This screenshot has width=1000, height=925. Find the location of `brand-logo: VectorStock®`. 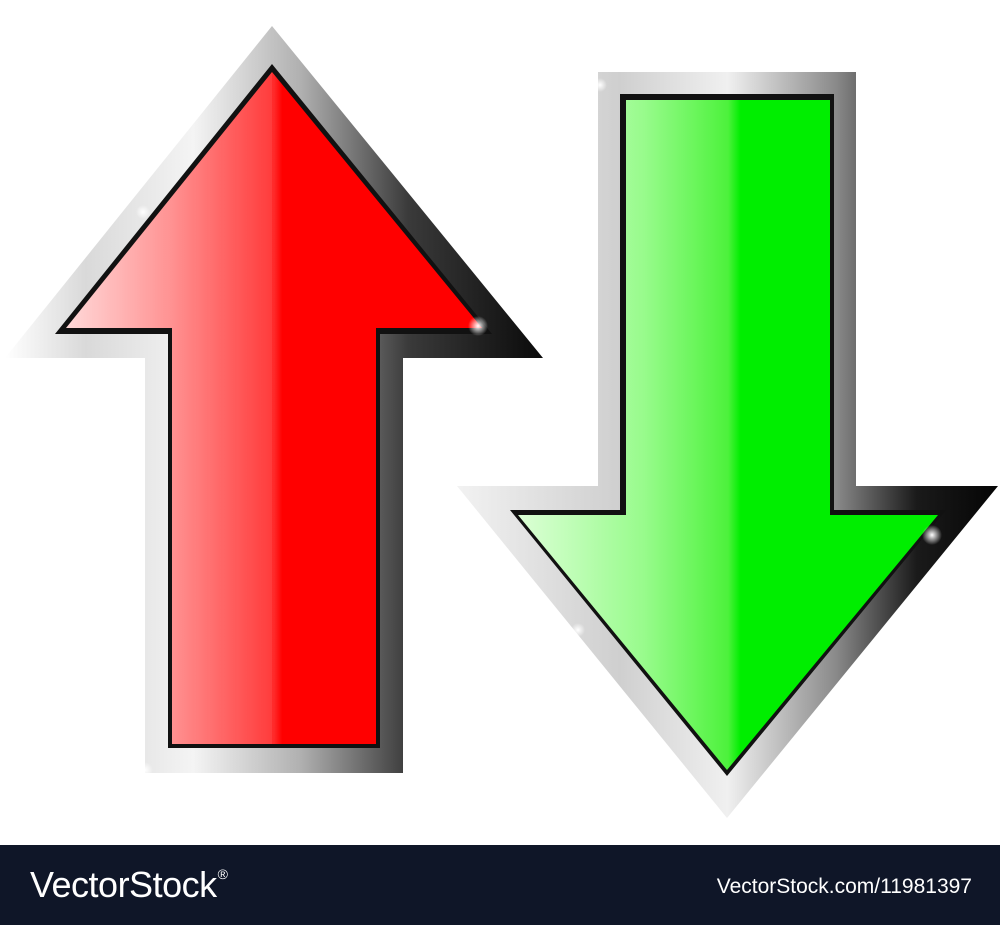

brand-logo: VectorStock® is located at coordinates (129, 884).